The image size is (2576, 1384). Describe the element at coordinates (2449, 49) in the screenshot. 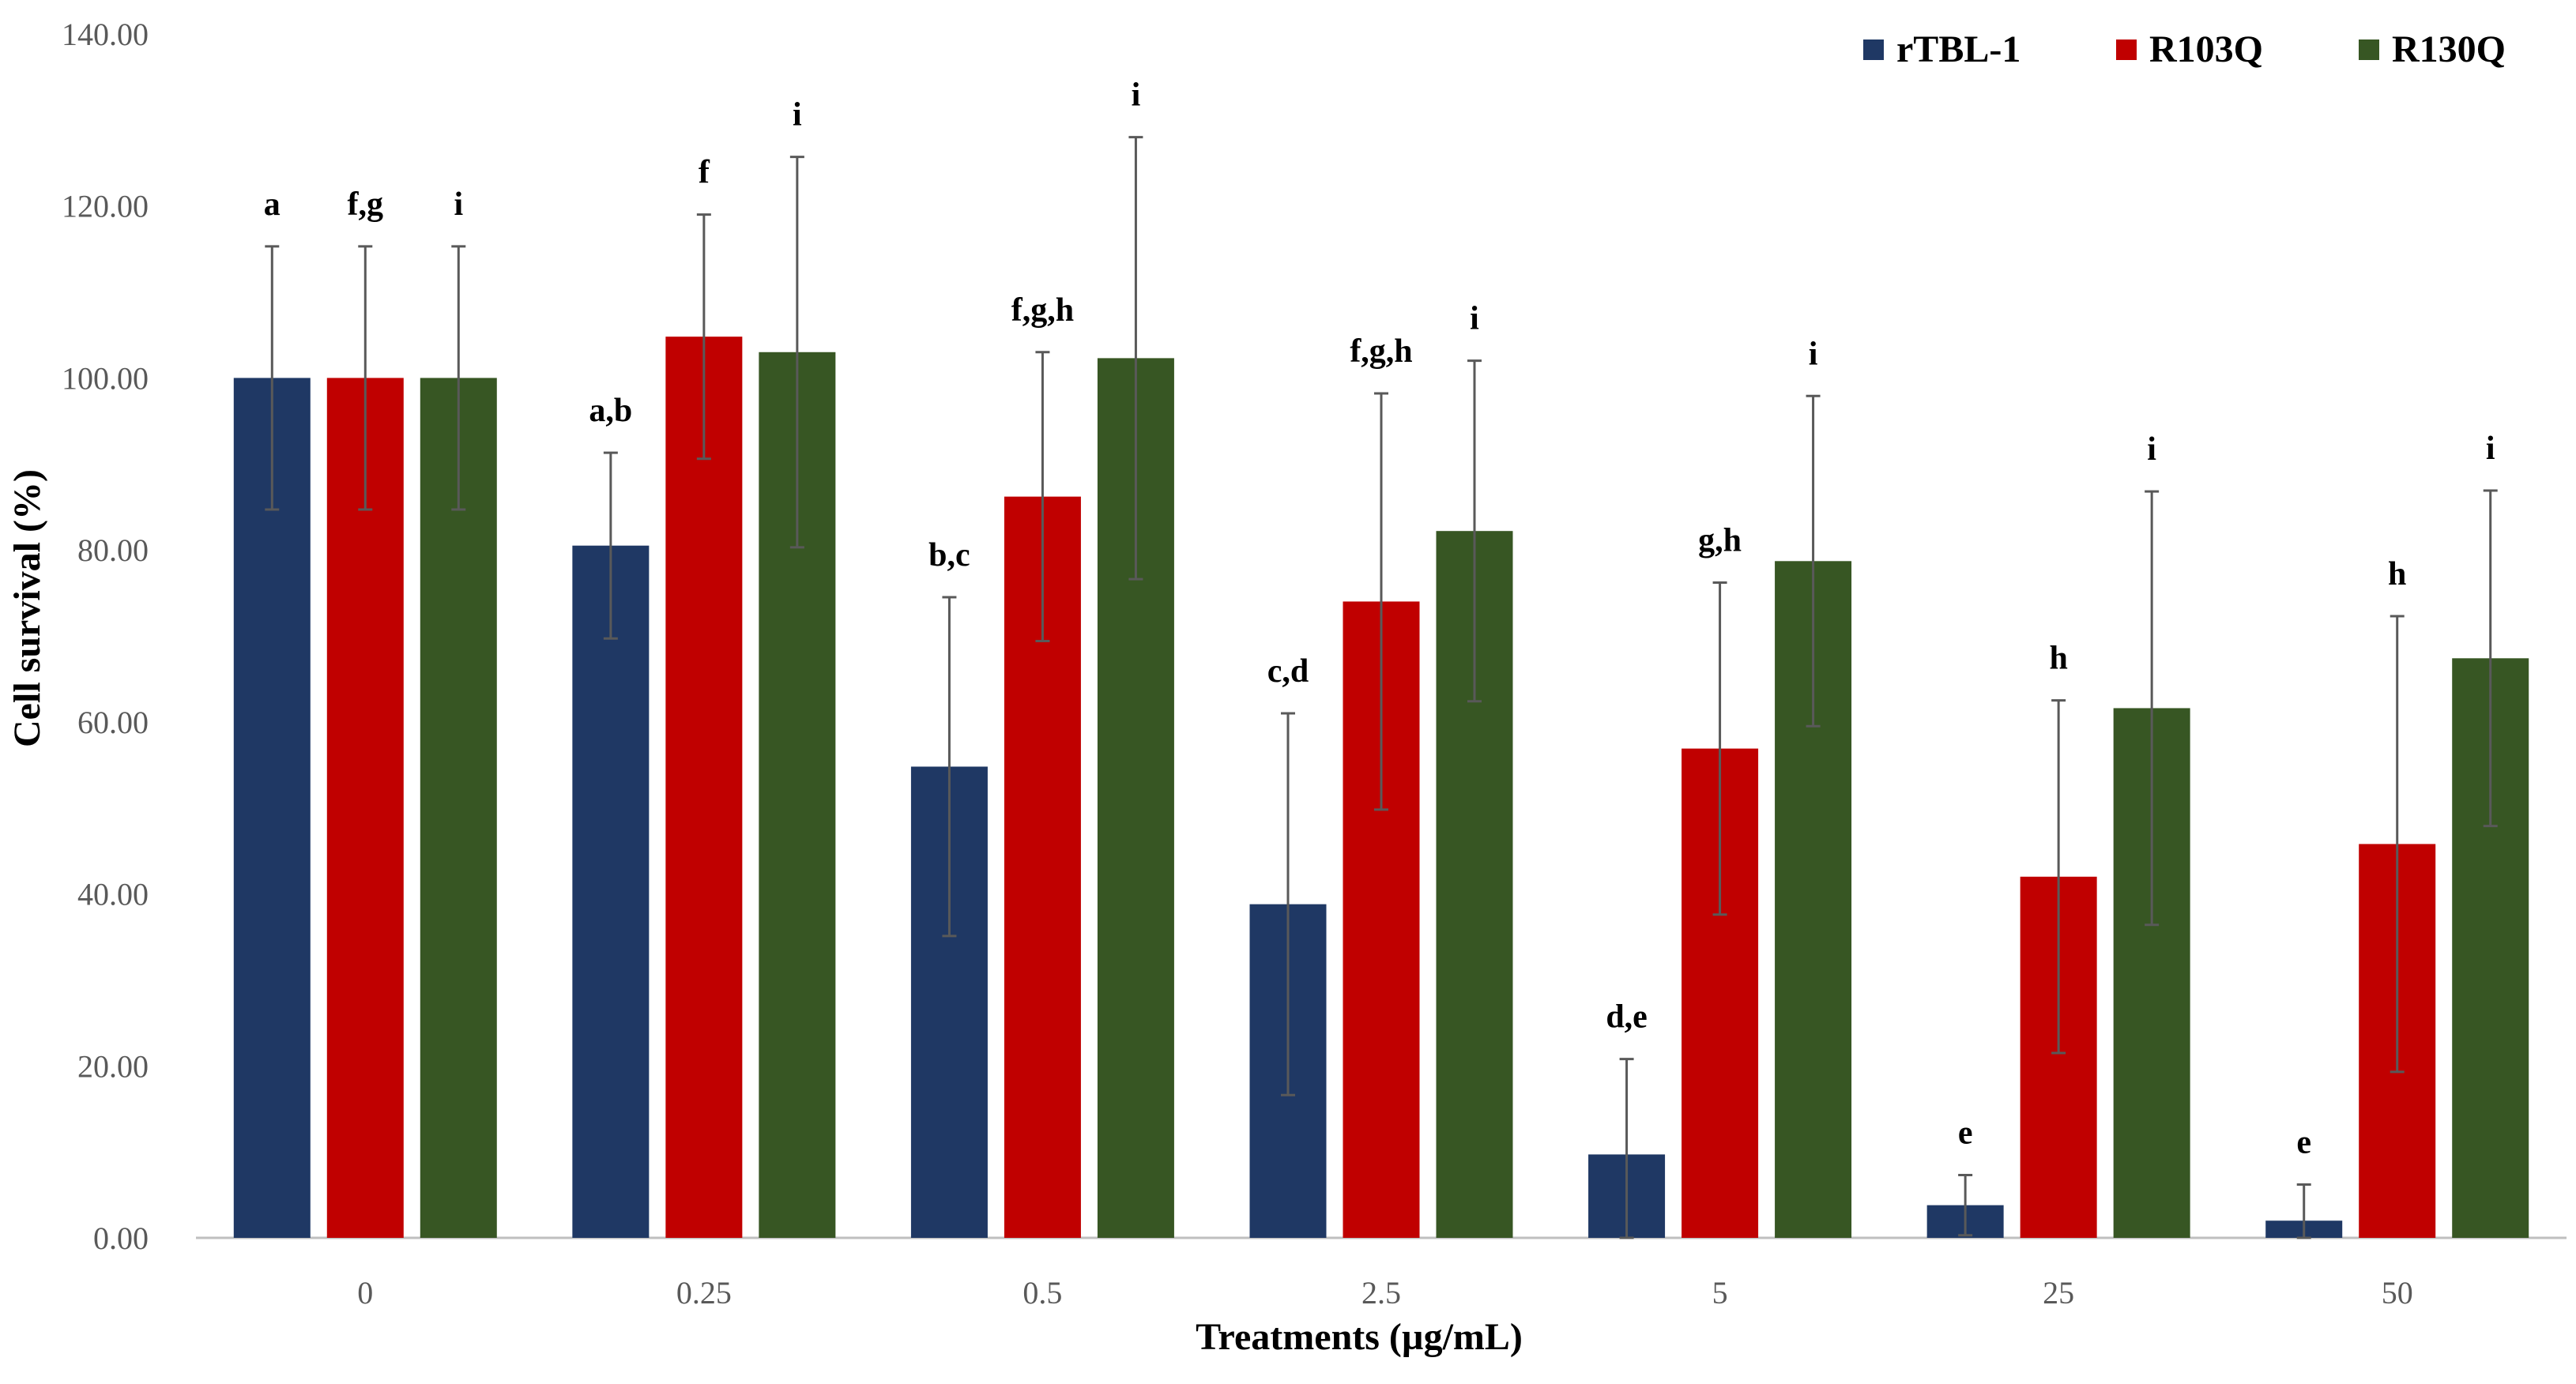

I see `legend-label: R130Q` at that location.